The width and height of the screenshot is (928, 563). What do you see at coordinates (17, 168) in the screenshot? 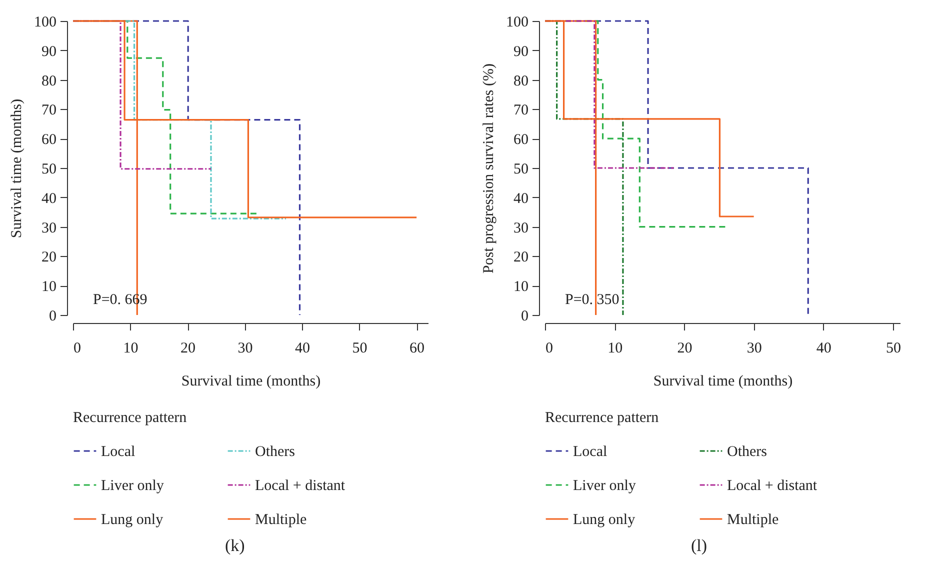
I see `y-axis-title: Survival time (months)` at bounding box center [17, 168].